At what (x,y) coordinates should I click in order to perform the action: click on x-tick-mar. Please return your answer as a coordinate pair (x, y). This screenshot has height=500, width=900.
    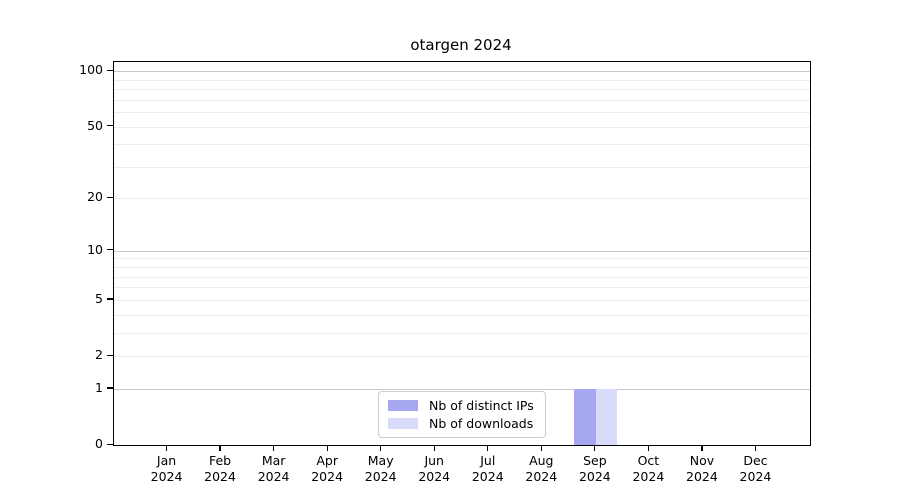
    Looking at the image, I should click on (274, 448).